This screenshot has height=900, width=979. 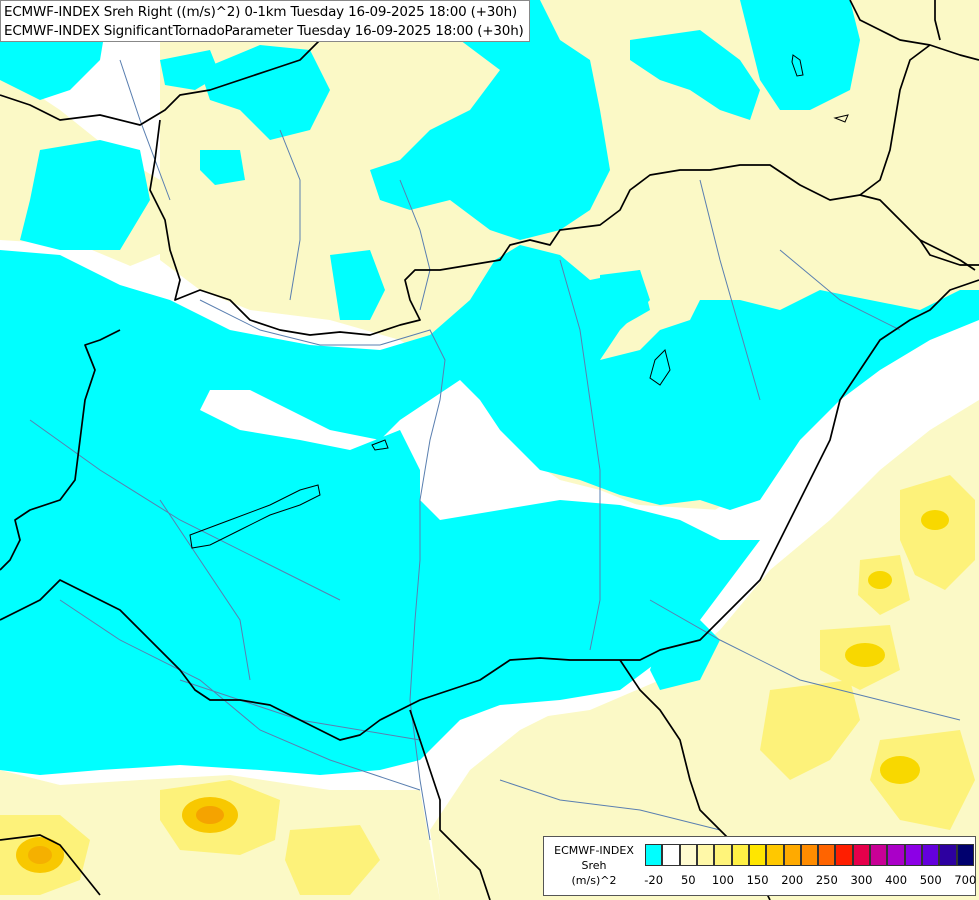 What do you see at coordinates (722, 880) in the screenshot?
I see `legend-tick-label: 100` at bounding box center [722, 880].